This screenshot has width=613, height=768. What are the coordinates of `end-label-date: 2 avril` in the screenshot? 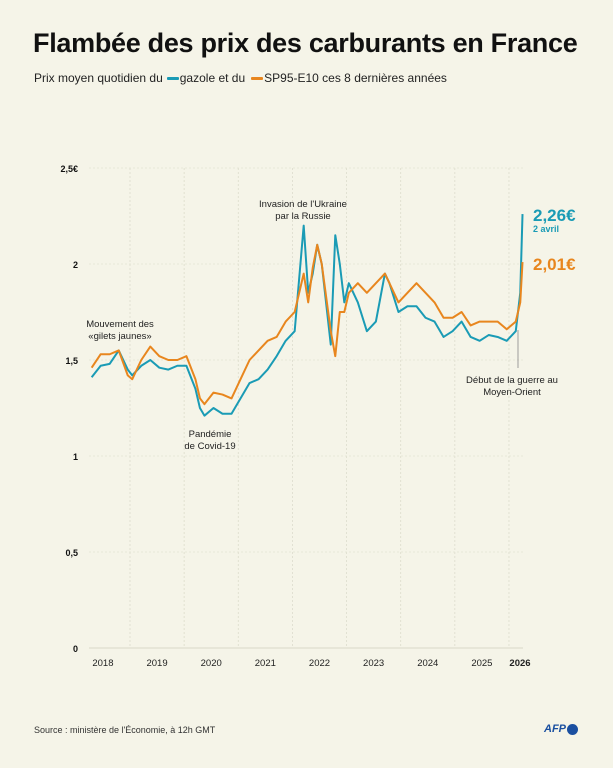 It's located at (546, 229).